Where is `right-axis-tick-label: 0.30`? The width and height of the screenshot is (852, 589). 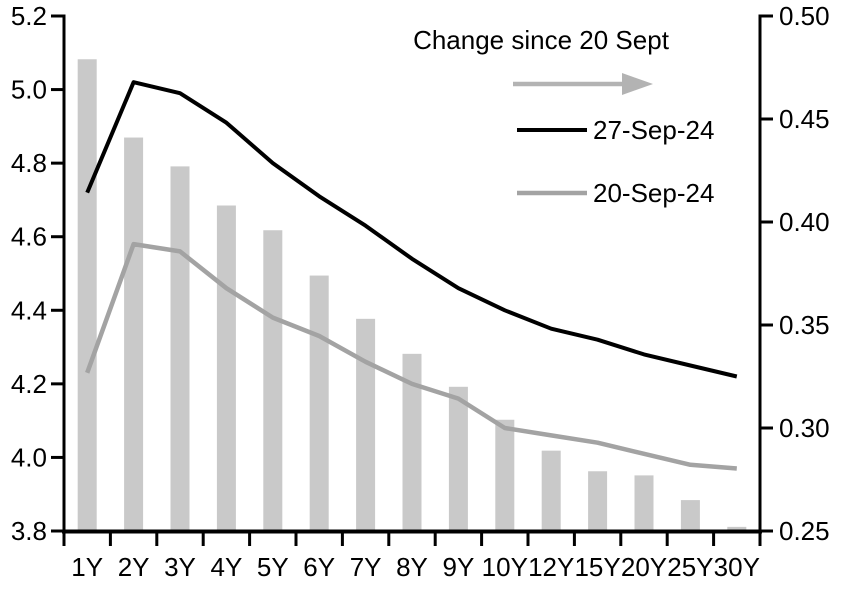 right-axis-tick-label: 0.30 is located at coordinates (804, 428).